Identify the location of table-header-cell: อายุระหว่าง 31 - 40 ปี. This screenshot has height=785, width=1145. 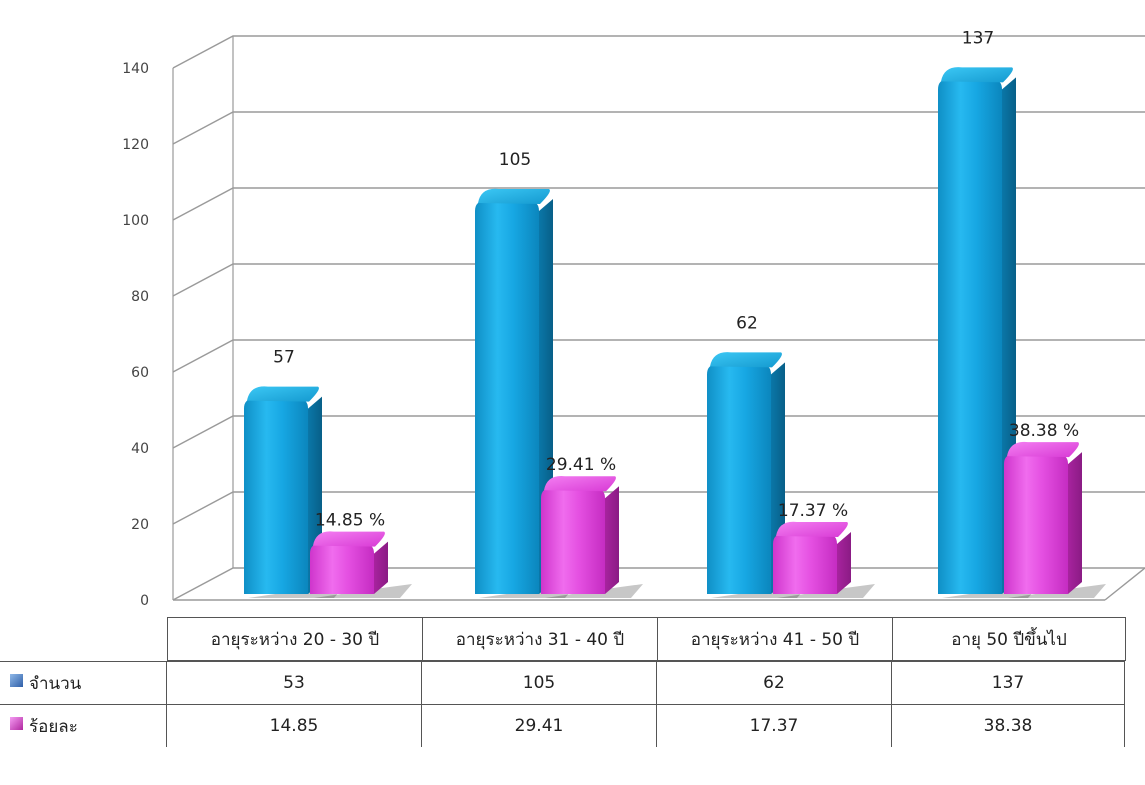
(540, 639).